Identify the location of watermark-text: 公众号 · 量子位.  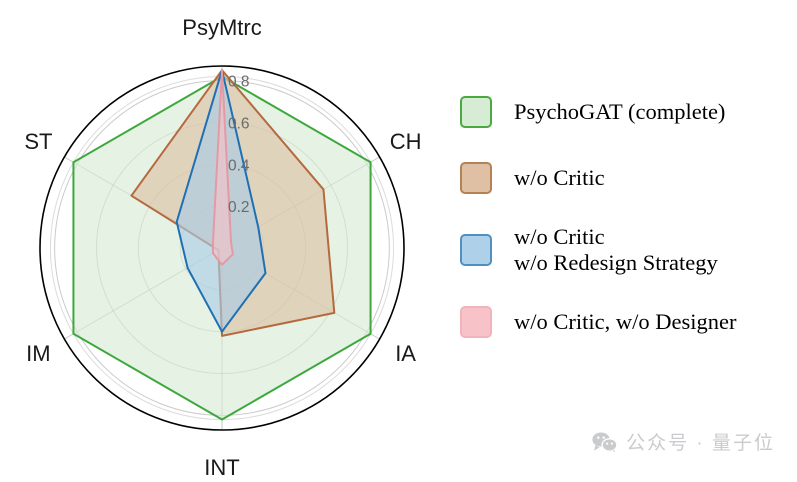
(700, 443).